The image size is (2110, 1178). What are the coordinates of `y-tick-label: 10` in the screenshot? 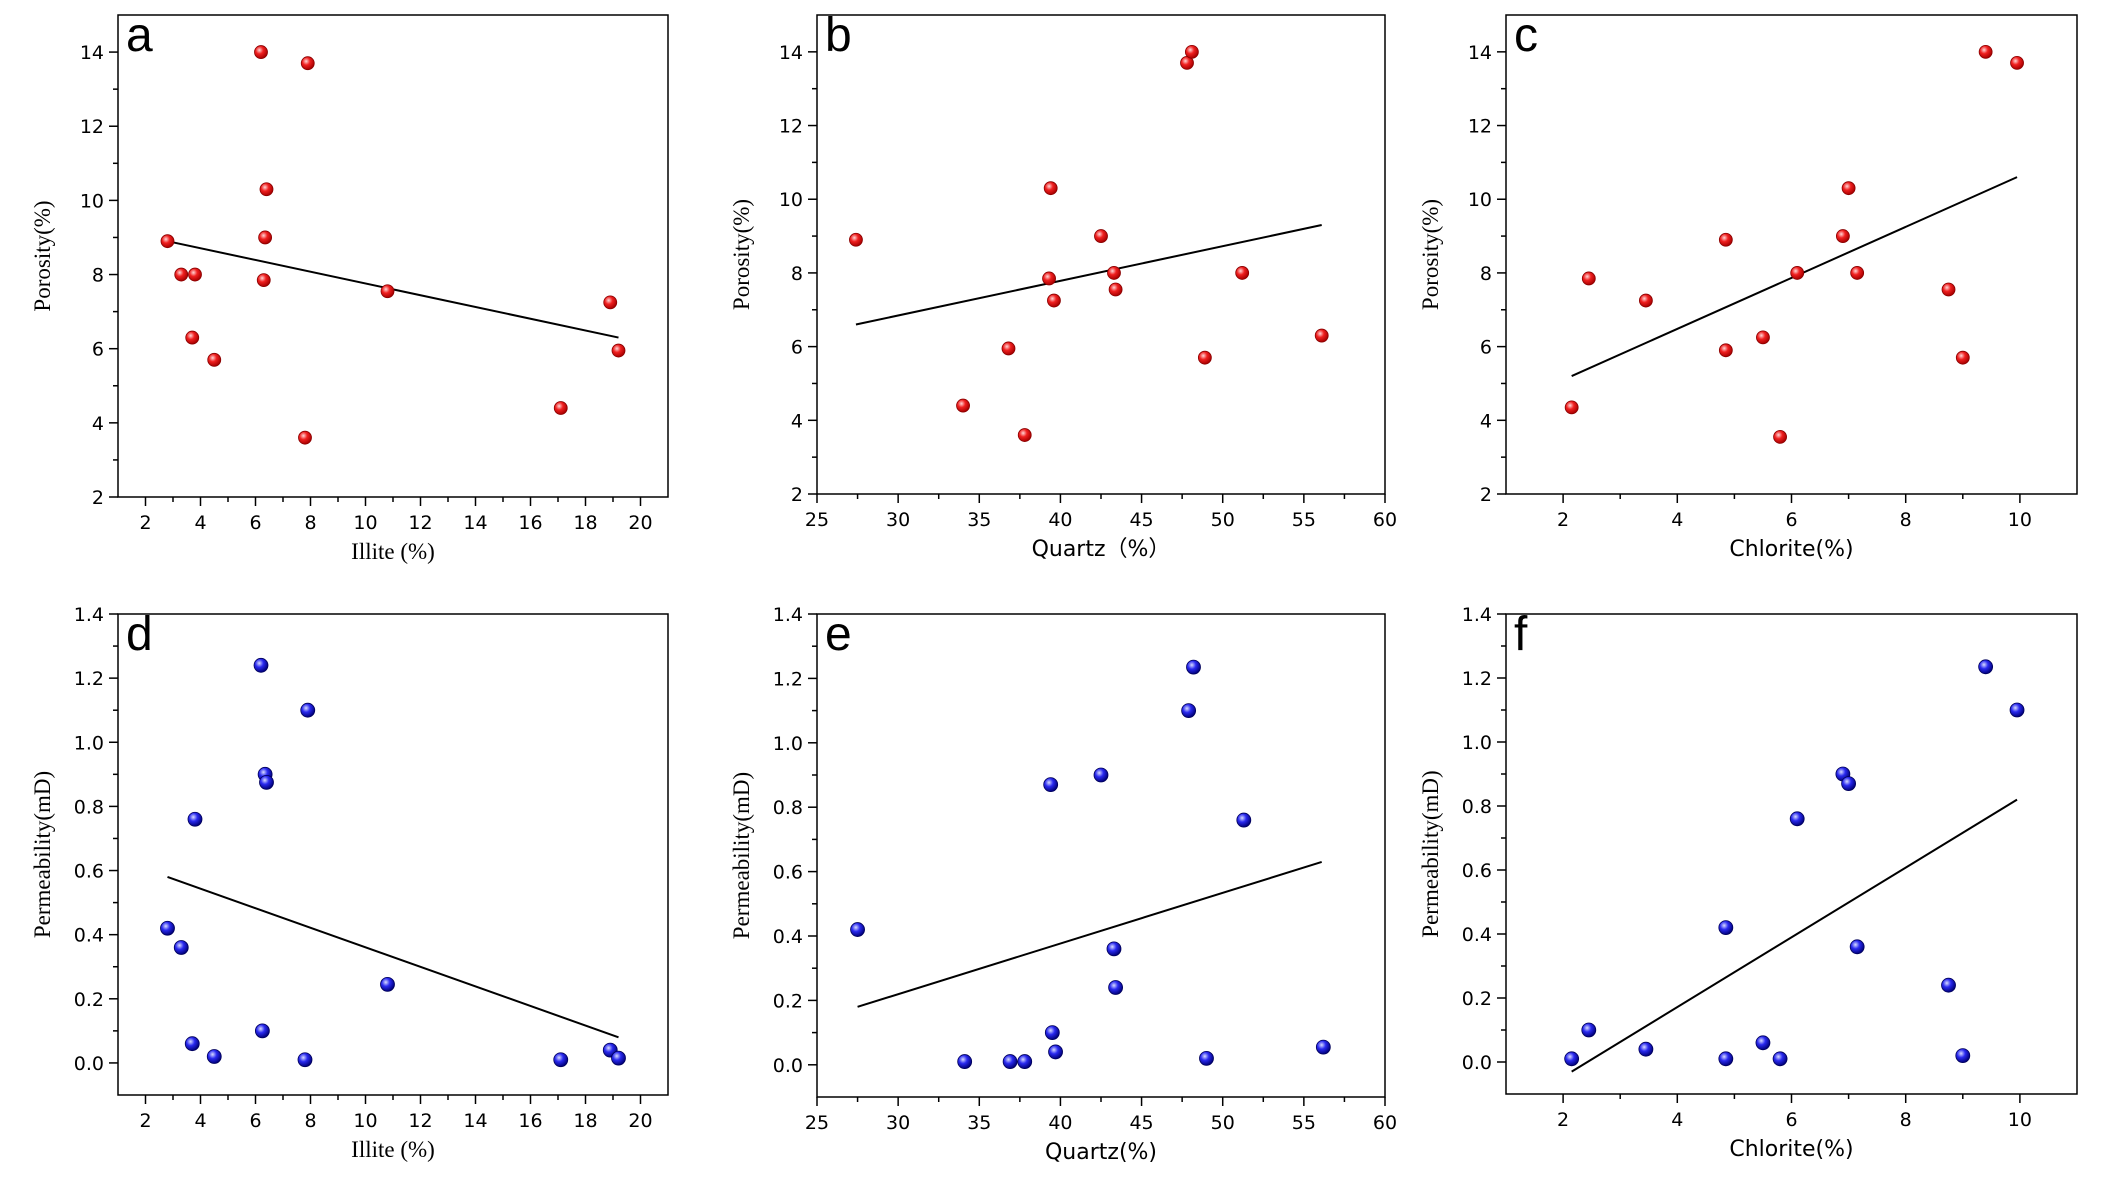 It's located at (92, 201).